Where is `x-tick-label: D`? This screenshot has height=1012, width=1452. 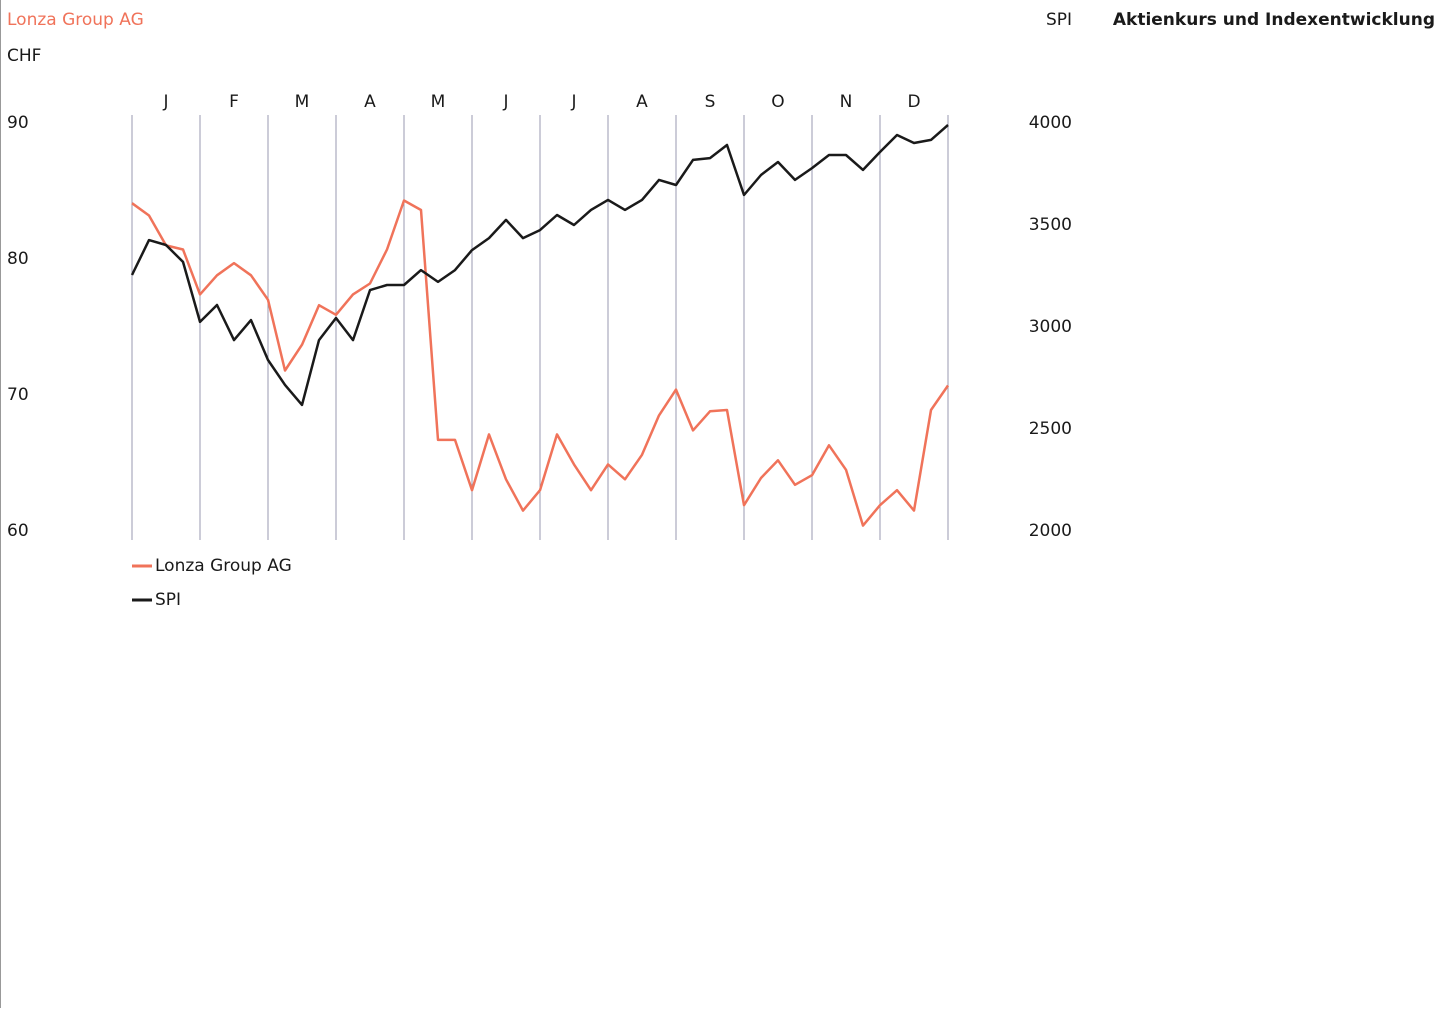
x-tick-label: D is located at coordinates (913, 102).